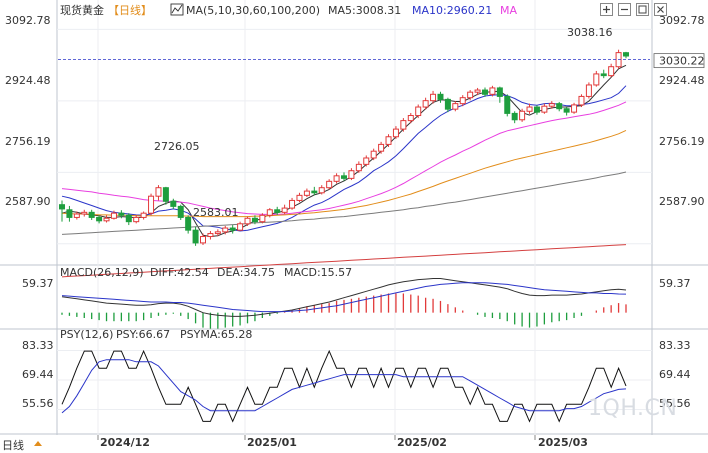  Describe the element at coordinates (13, 445) in the screenshot. I see `period-button: 日线` at that location.